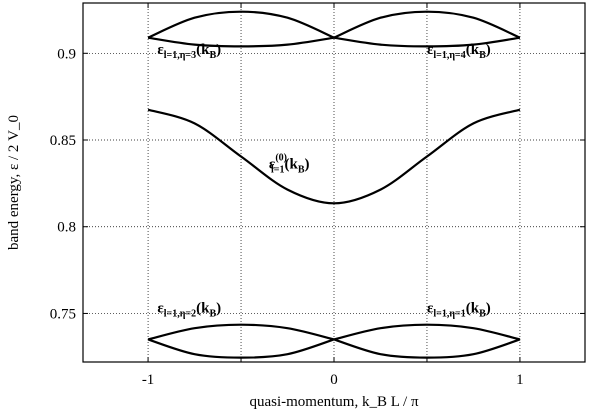  Describe the element at coordinates (334, 402) in the screenshot. I see `x-axis-label: quasi-momentum, k_B L / π` at that location.